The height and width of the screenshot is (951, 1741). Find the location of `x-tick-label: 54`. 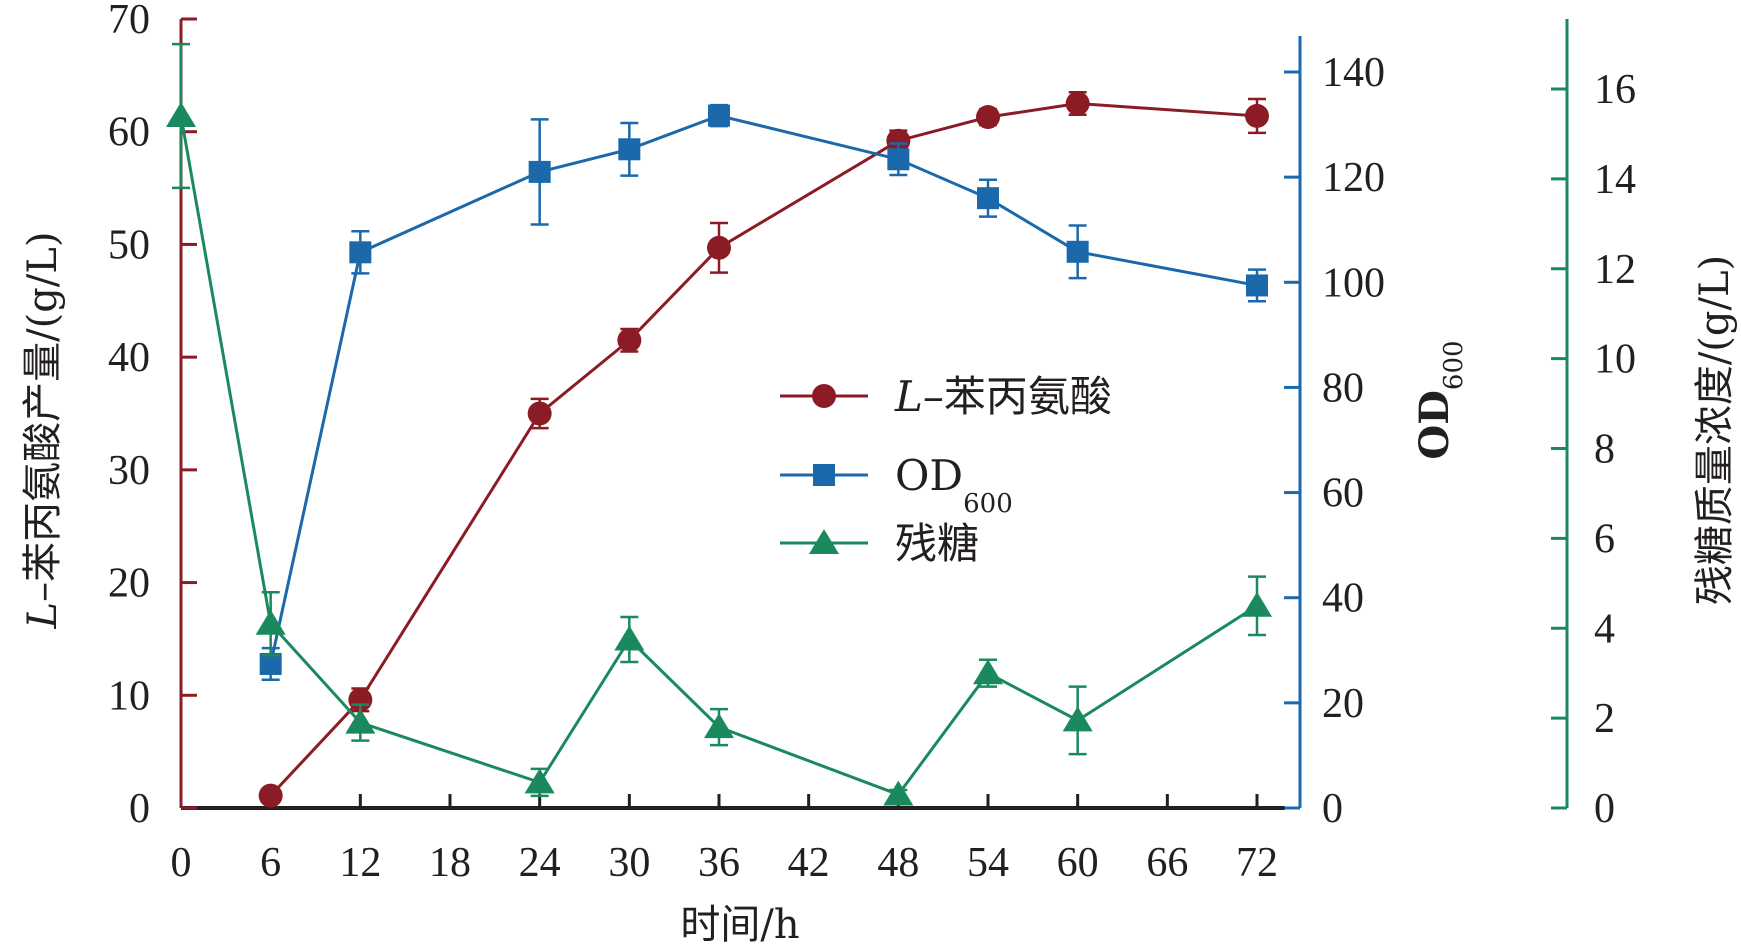

x-tick-label: 54 is located at coordinates (988, 863).